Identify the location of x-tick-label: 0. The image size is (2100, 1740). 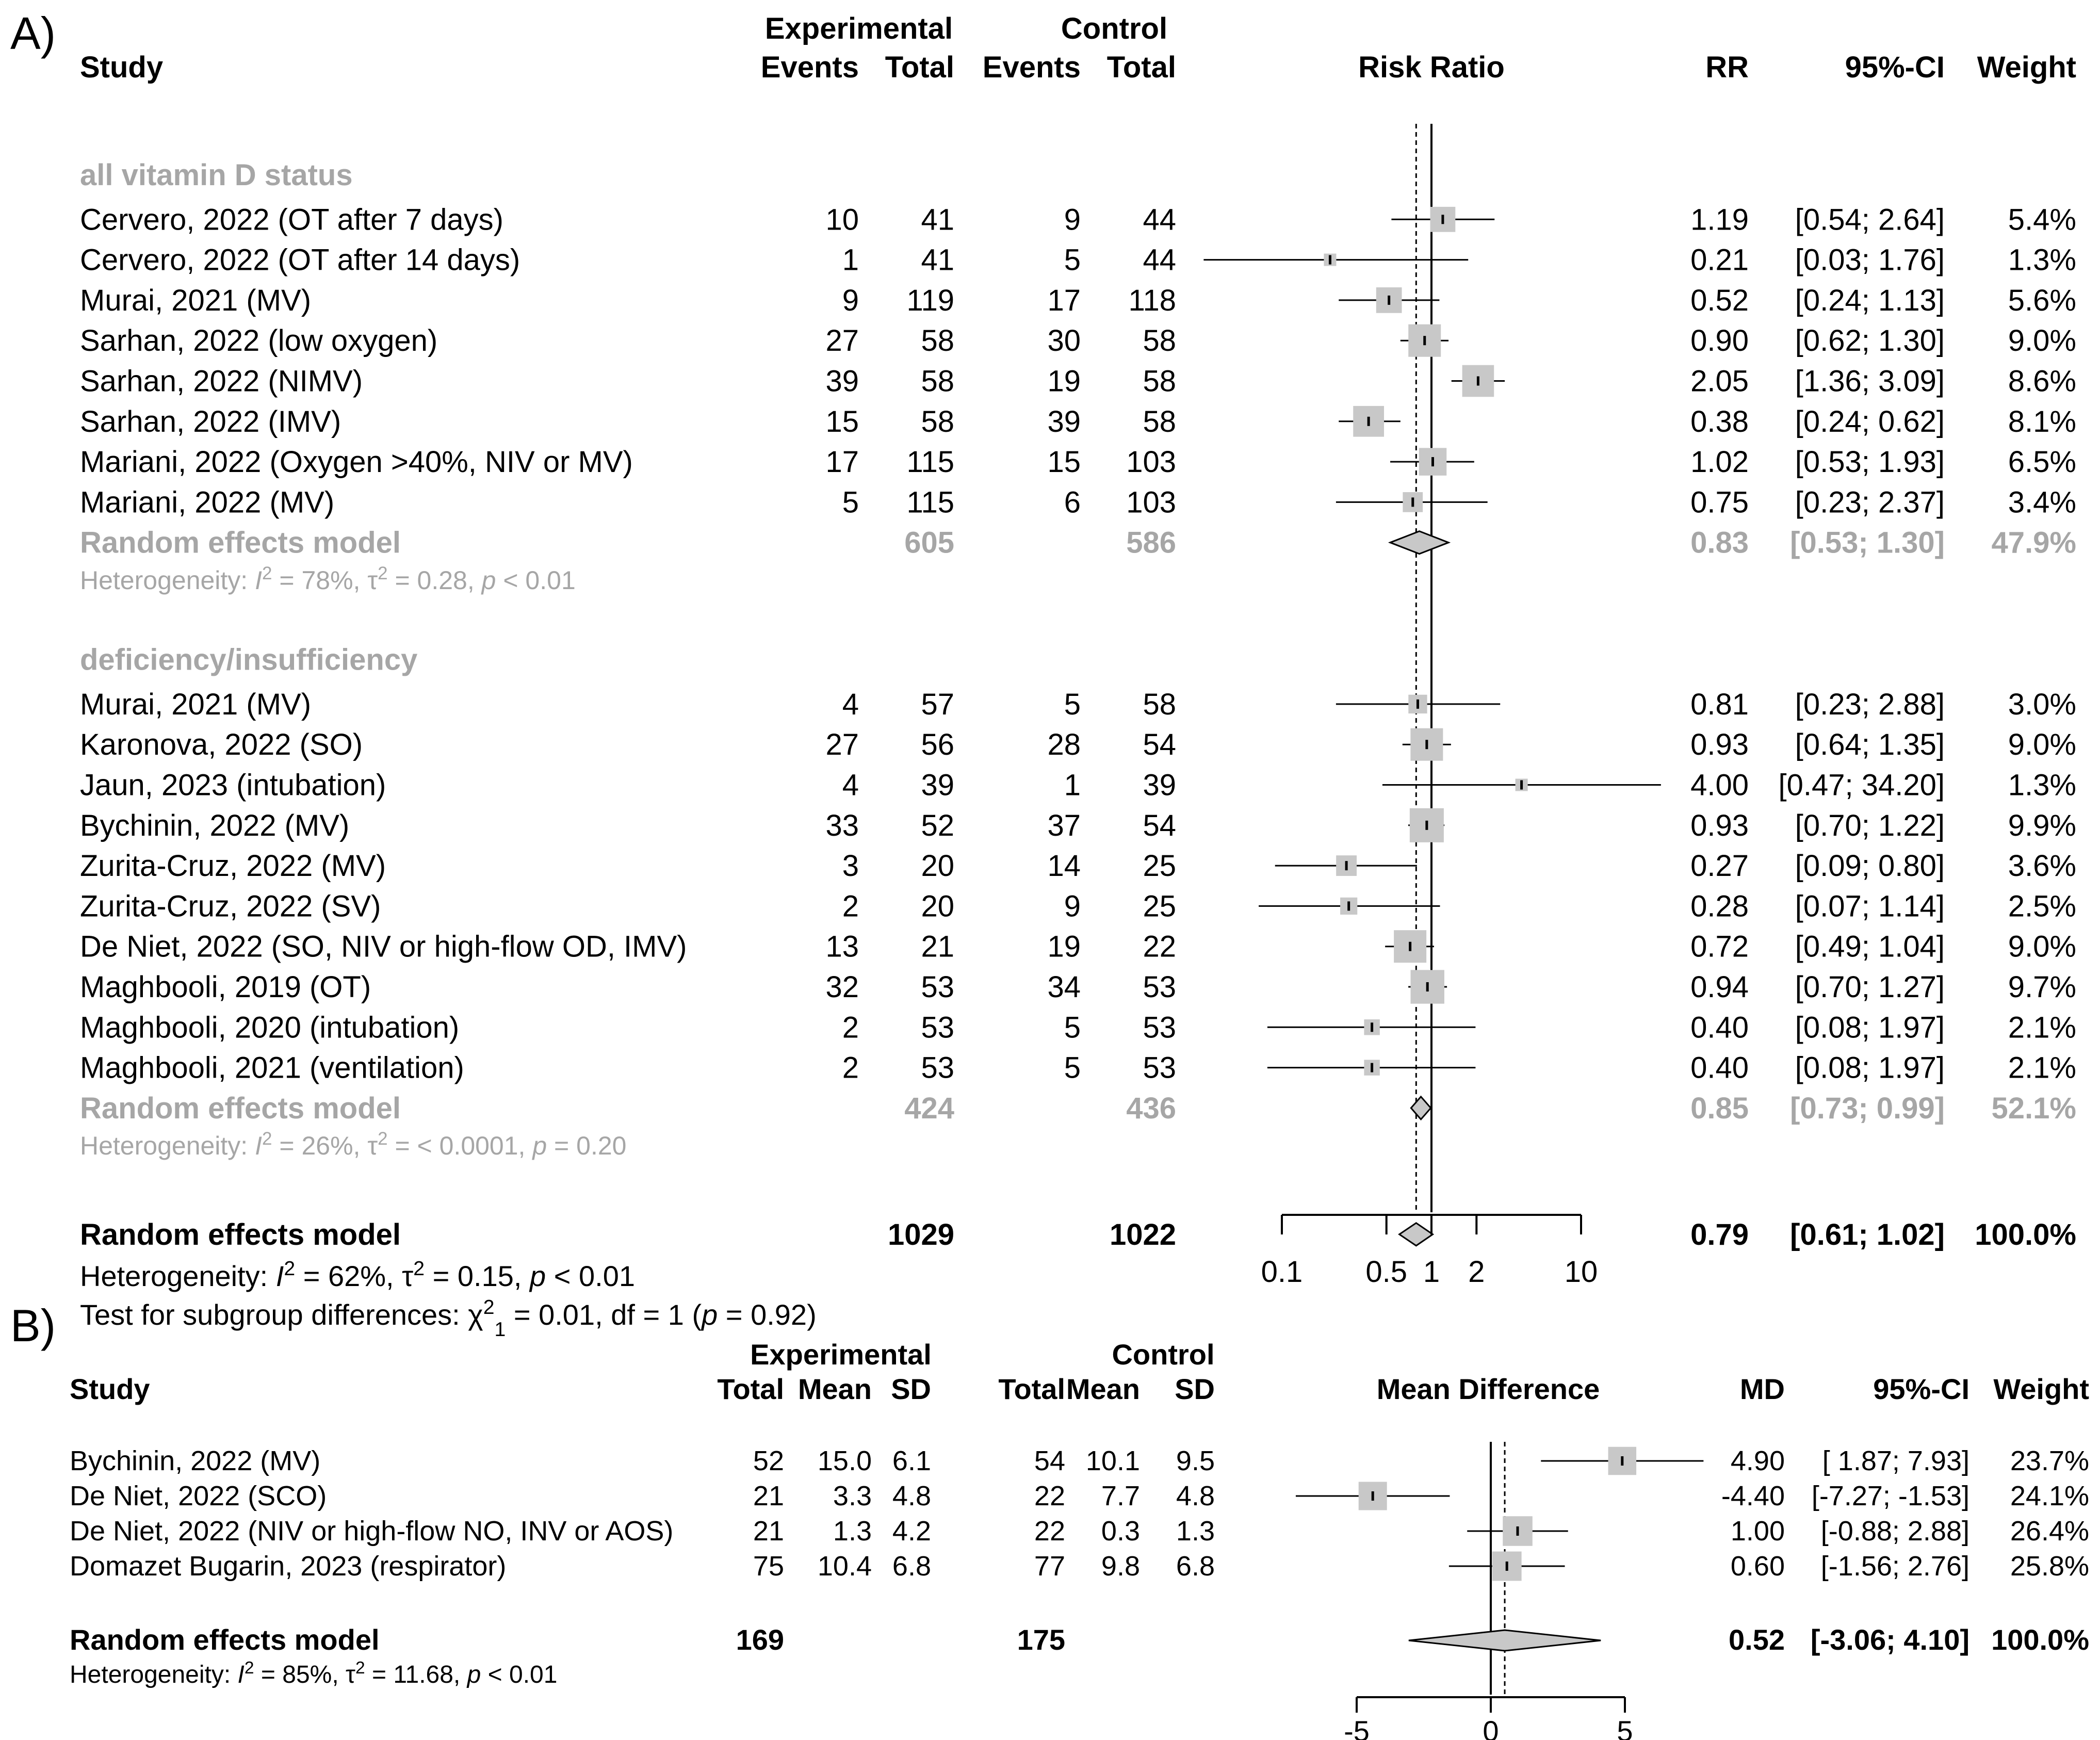
(1491, 1727).